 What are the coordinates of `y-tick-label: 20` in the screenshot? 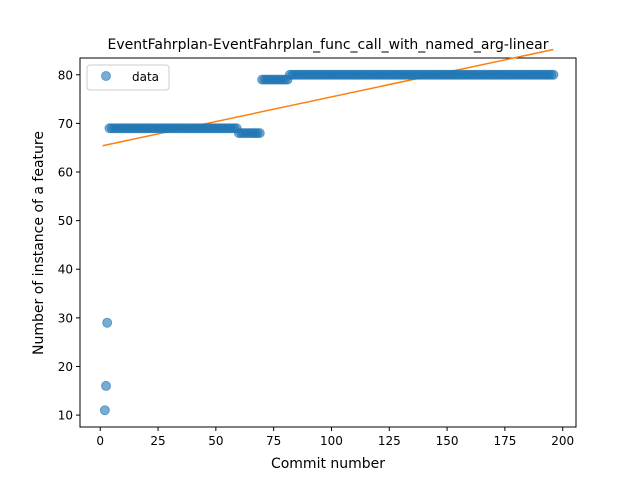 It's located at (65, 367).